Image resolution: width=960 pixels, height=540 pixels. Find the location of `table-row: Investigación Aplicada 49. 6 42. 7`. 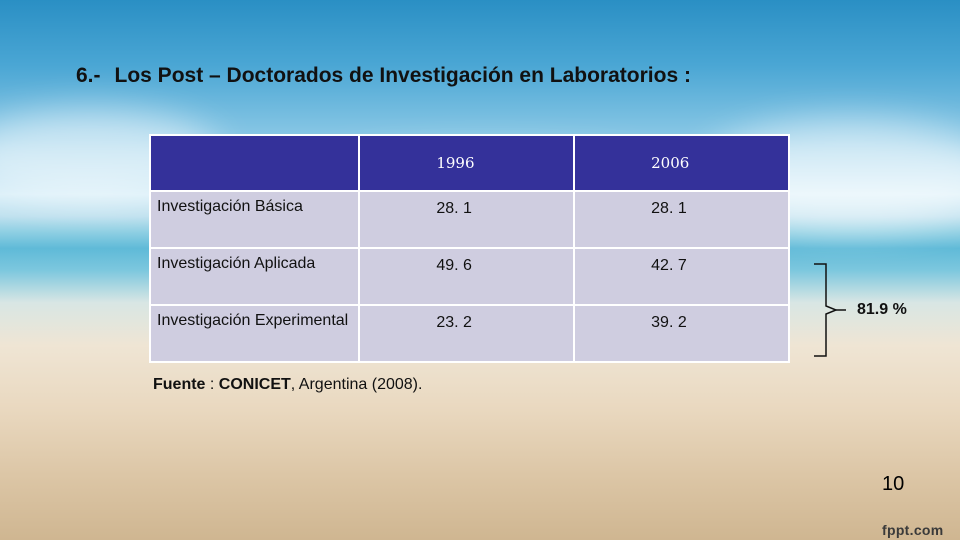

table-row: Investigación Aplicada 49. 6 42. 7 is located at coordinates (469, 276).